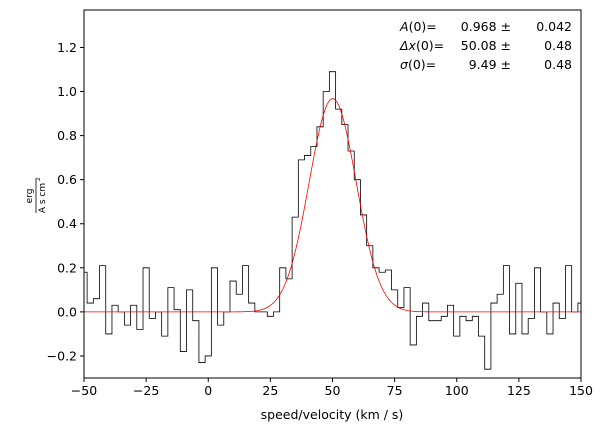  What do you see at coordinates (84, 390) in the screenshot?
I see `x-tick-label: −50` at bounding box center [84, 390].